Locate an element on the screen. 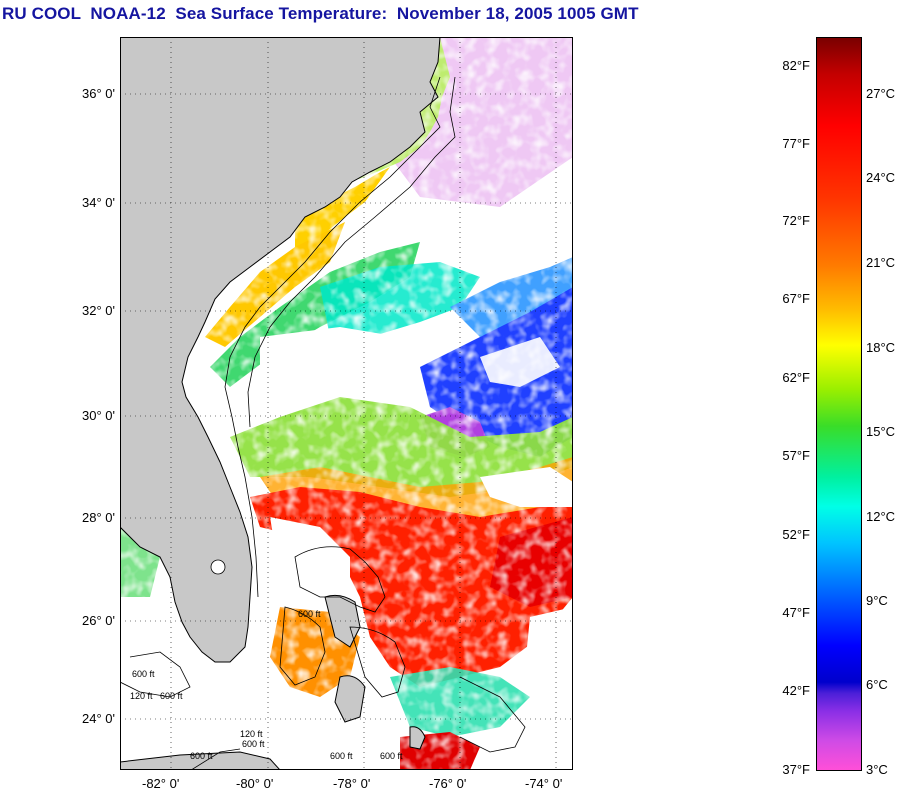 This screenshot has height=801, width=905. lat-label-24: 24° 0' is located at coordinates (98, 718).